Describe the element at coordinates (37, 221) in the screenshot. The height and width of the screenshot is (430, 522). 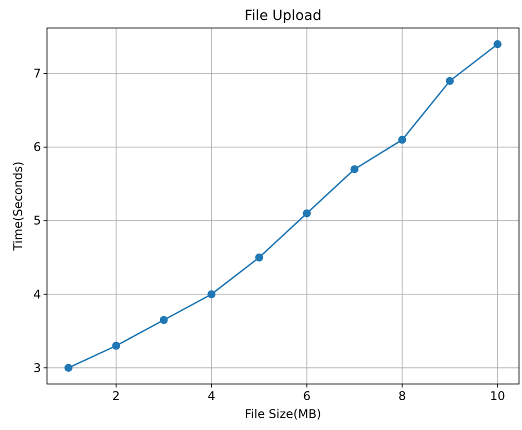
I see `y-tick-label: 5` at that location.